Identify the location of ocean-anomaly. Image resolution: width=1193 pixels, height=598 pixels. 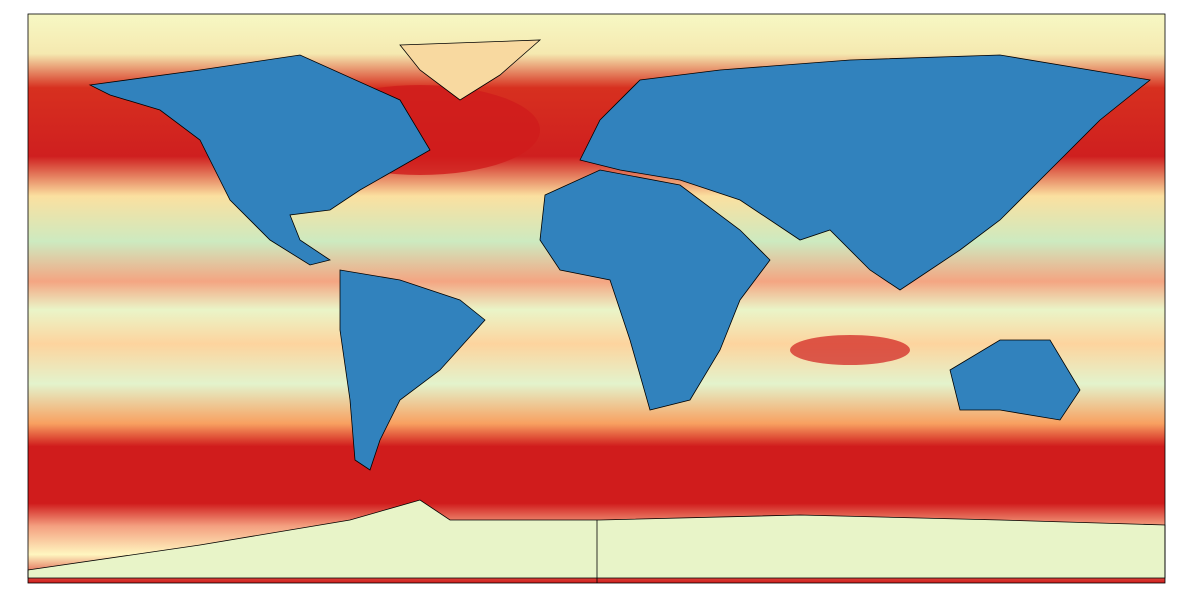
(850, 350).